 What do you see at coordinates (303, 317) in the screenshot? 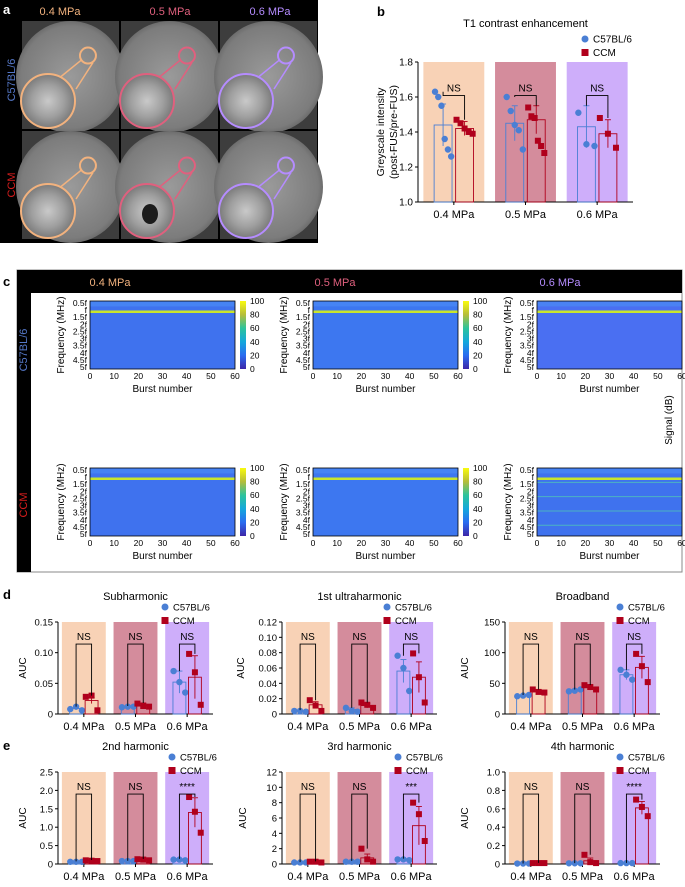
I see `y-tick-label: 1.5f` at bounding box center [303, 317].